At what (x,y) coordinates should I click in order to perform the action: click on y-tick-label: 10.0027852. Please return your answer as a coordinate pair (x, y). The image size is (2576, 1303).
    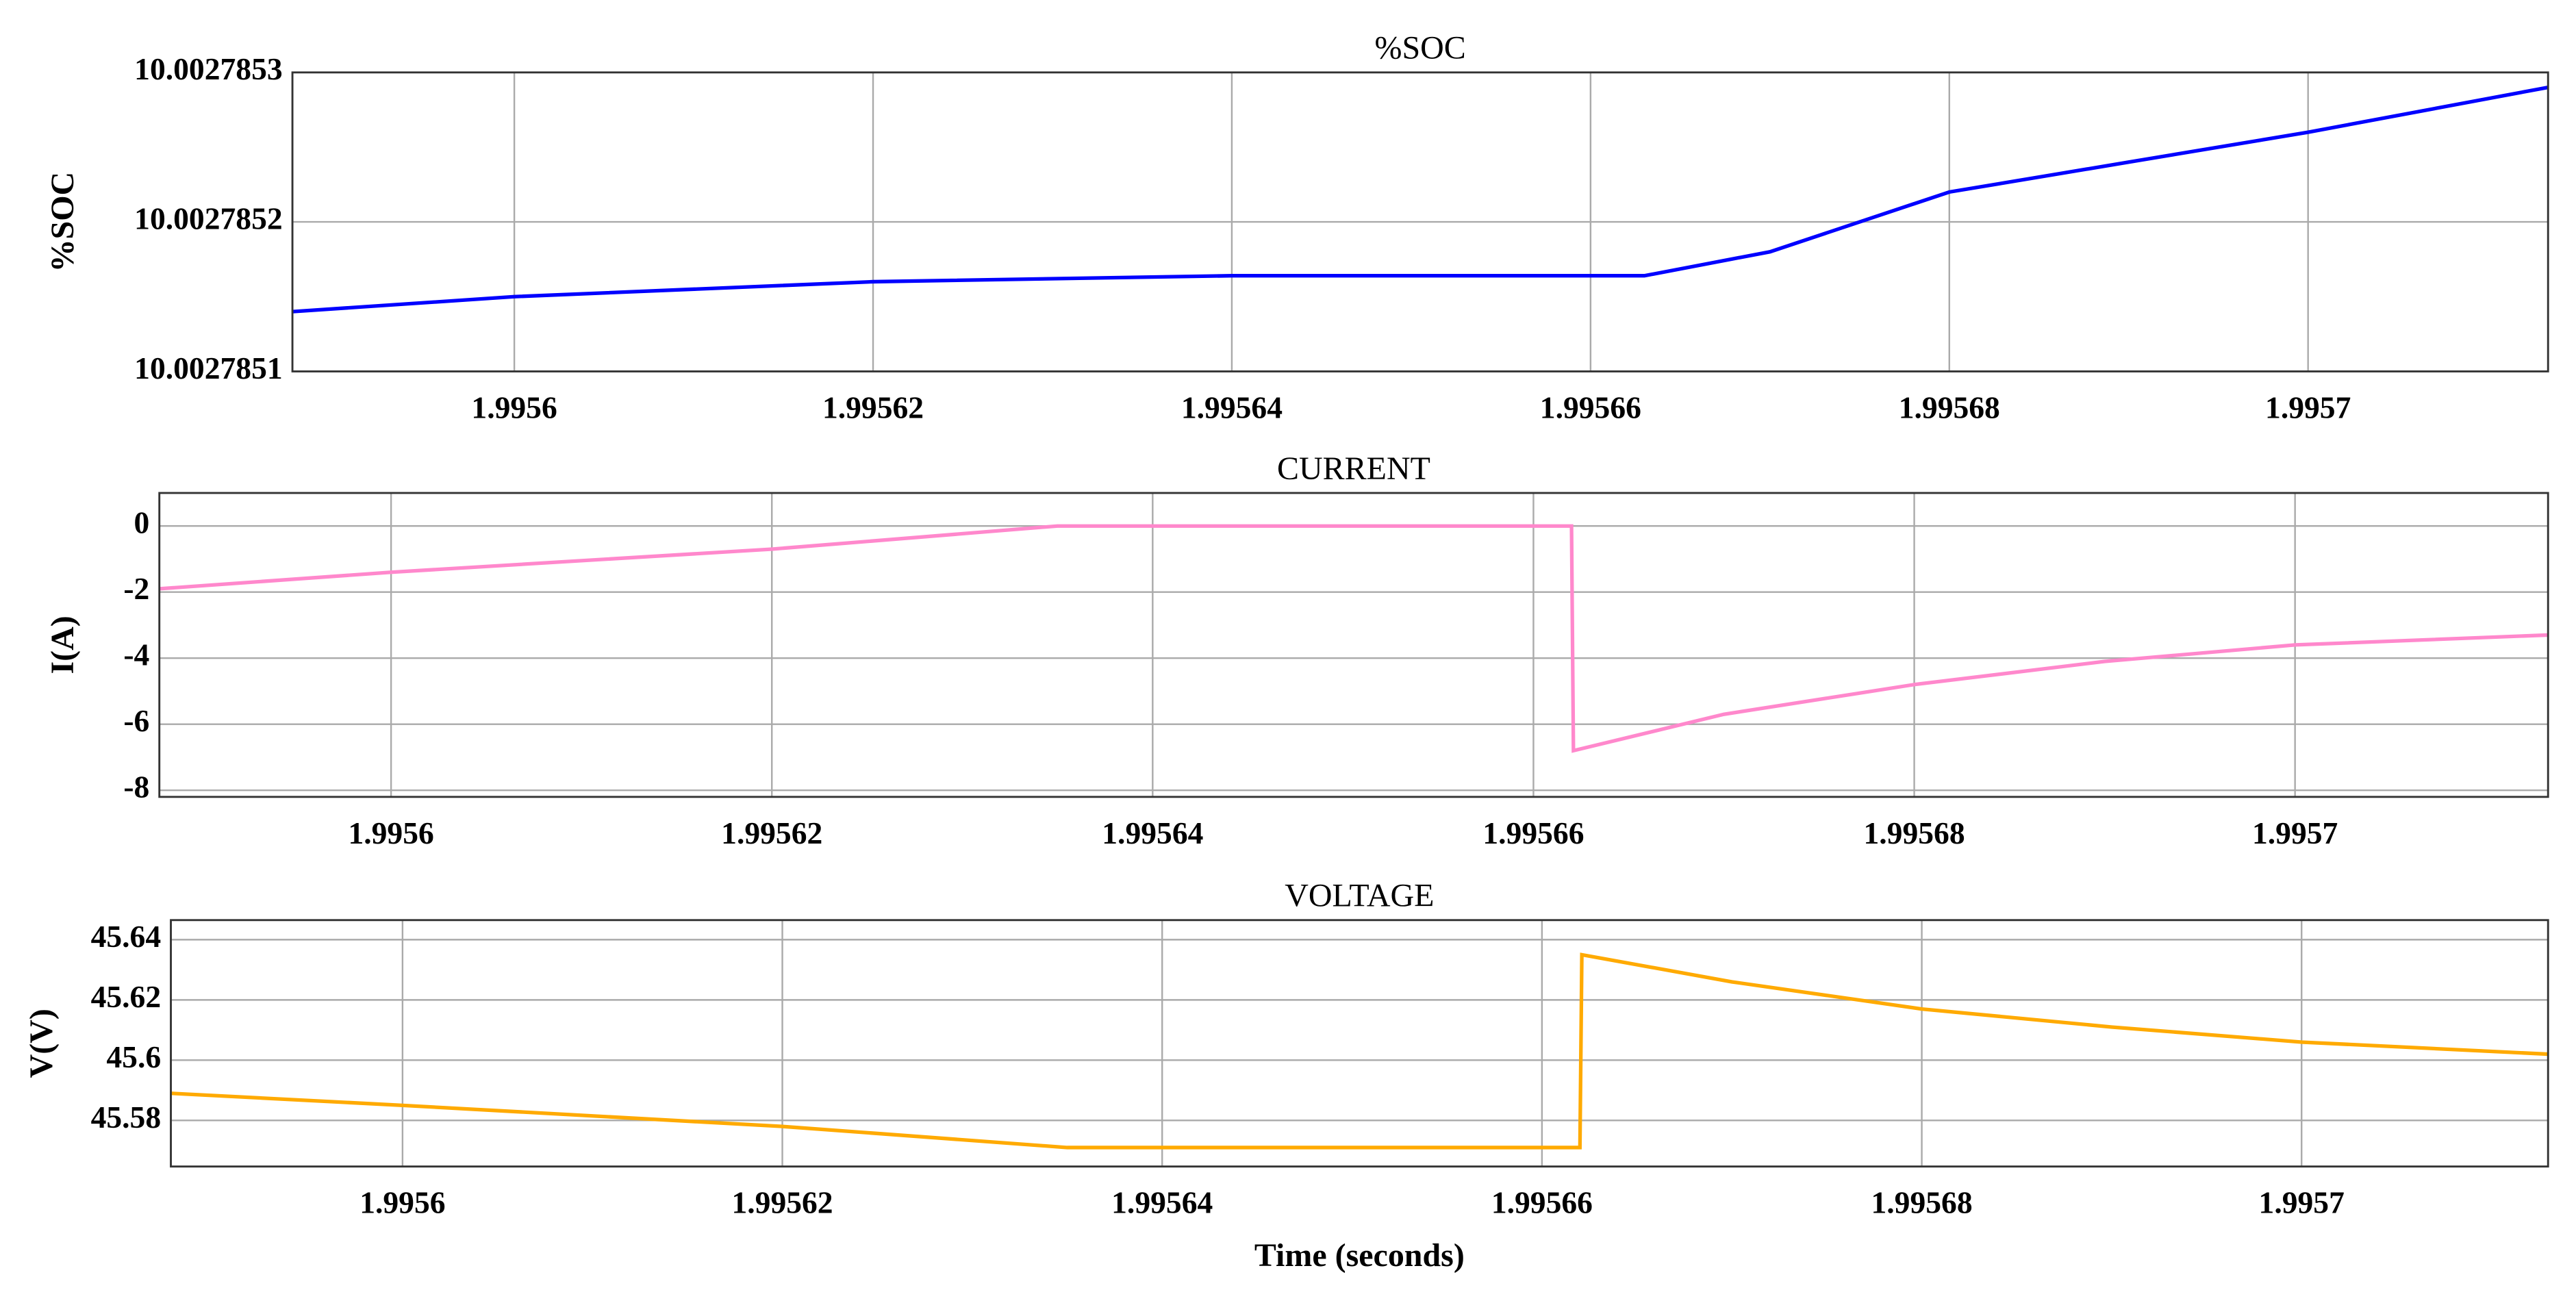
    Looking at the image, I should click on (208, 218).